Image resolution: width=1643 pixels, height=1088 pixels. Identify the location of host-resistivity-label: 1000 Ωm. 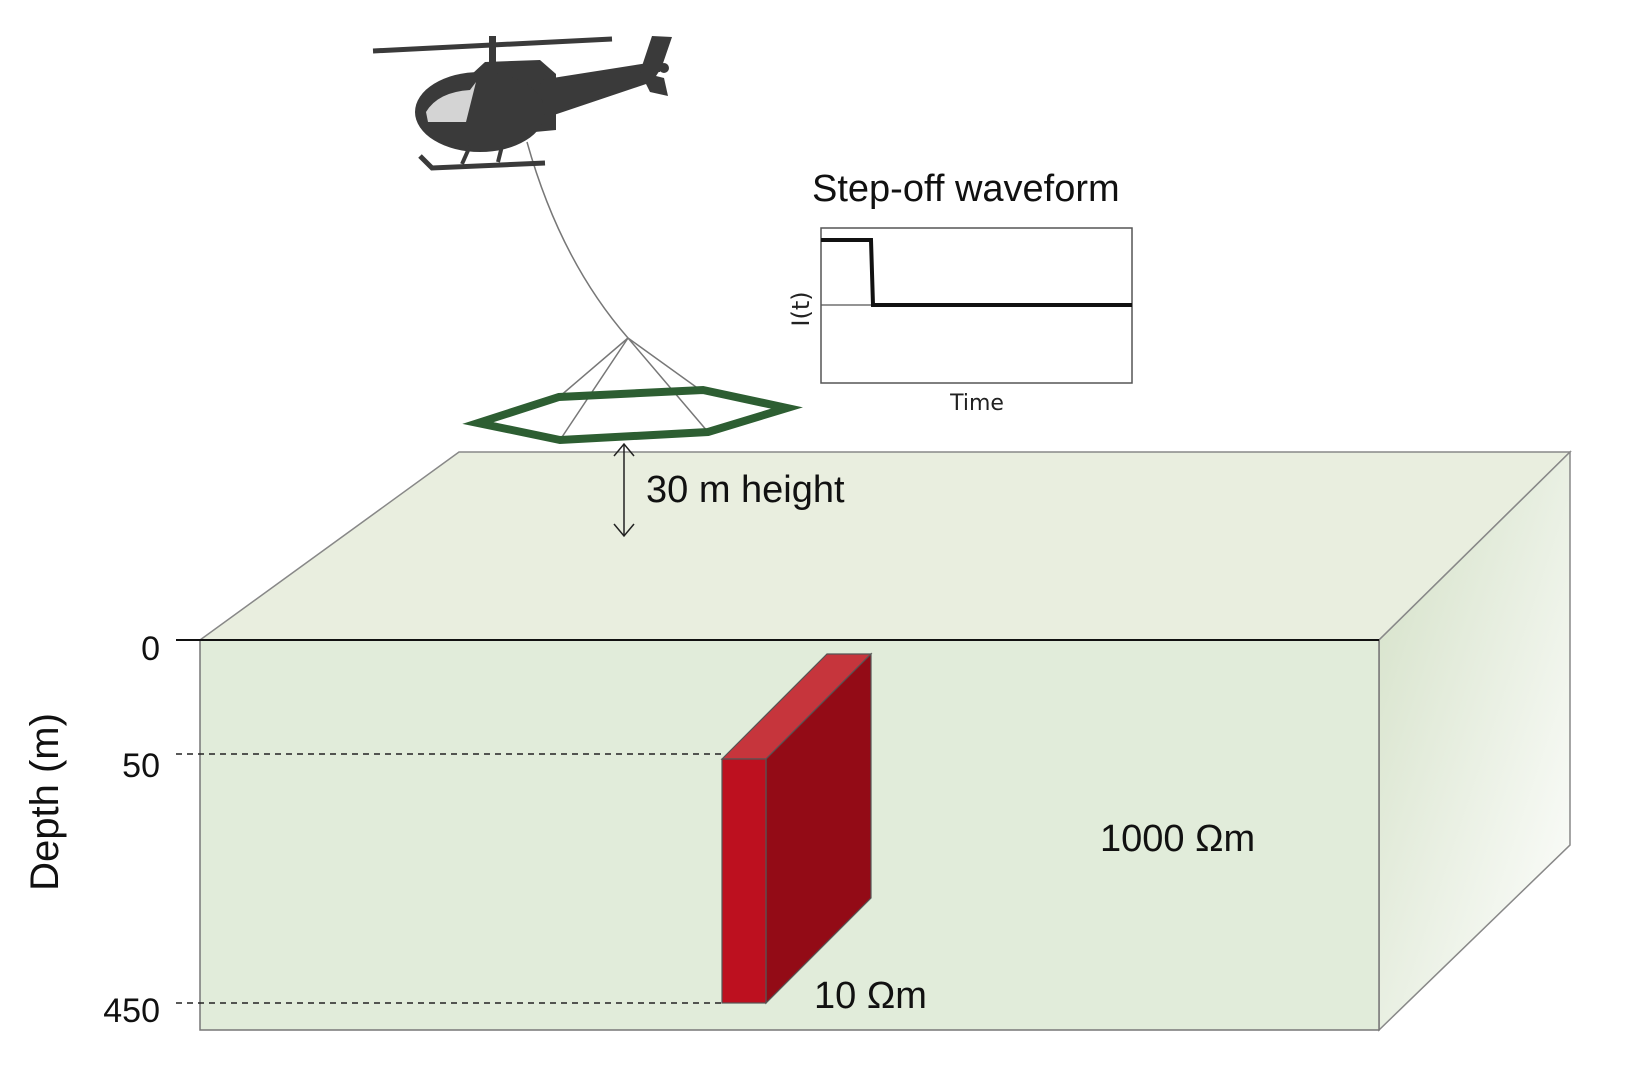
(1177, 839).